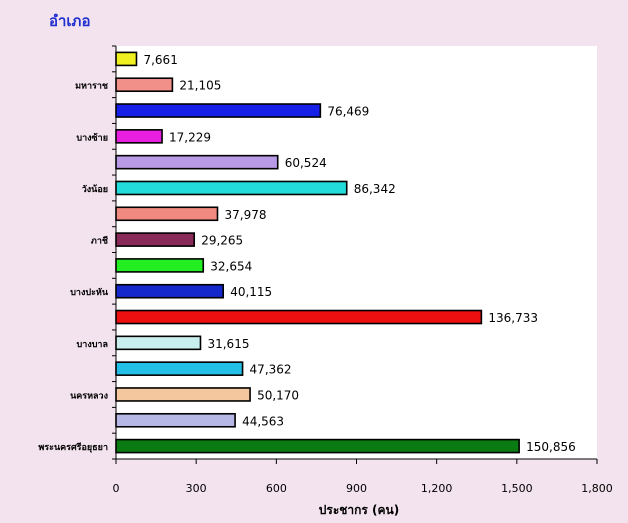  What do you see at coordinates (196, 488) in the screenshot?
I see `x-tick-label-1: 300` at bounding box center [196, 488].